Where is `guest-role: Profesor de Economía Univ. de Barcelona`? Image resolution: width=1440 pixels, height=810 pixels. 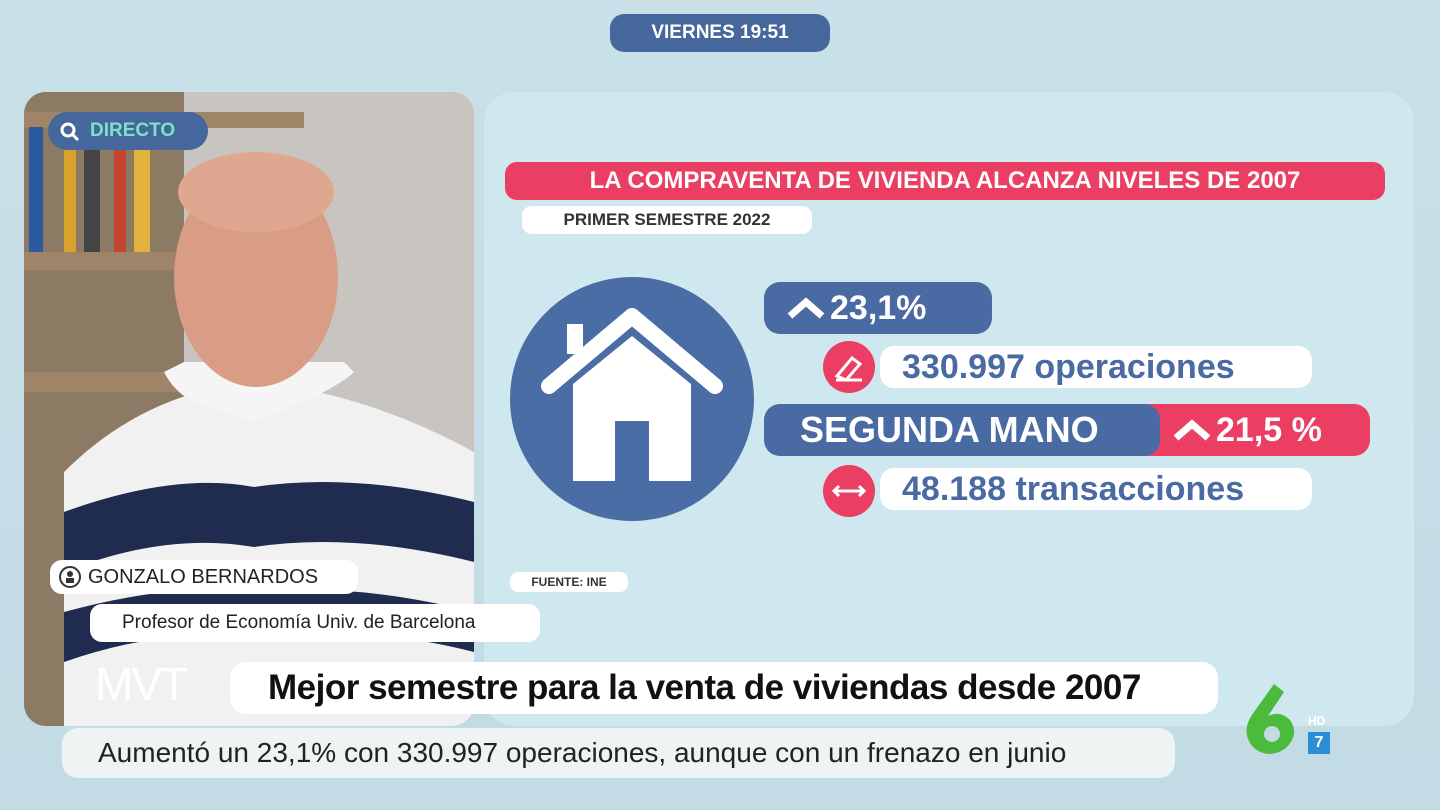
guest-role: Profesor de Economía Univ. de Barcelona is located at coordinates (299, 622).